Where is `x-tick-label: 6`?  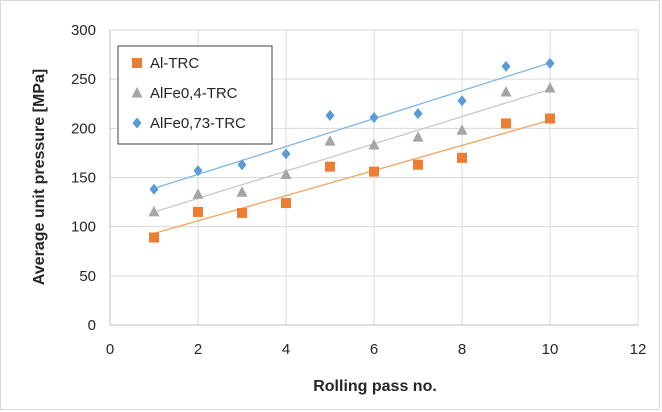 x-tick-label: 6 is located at coordinates (374, 349).